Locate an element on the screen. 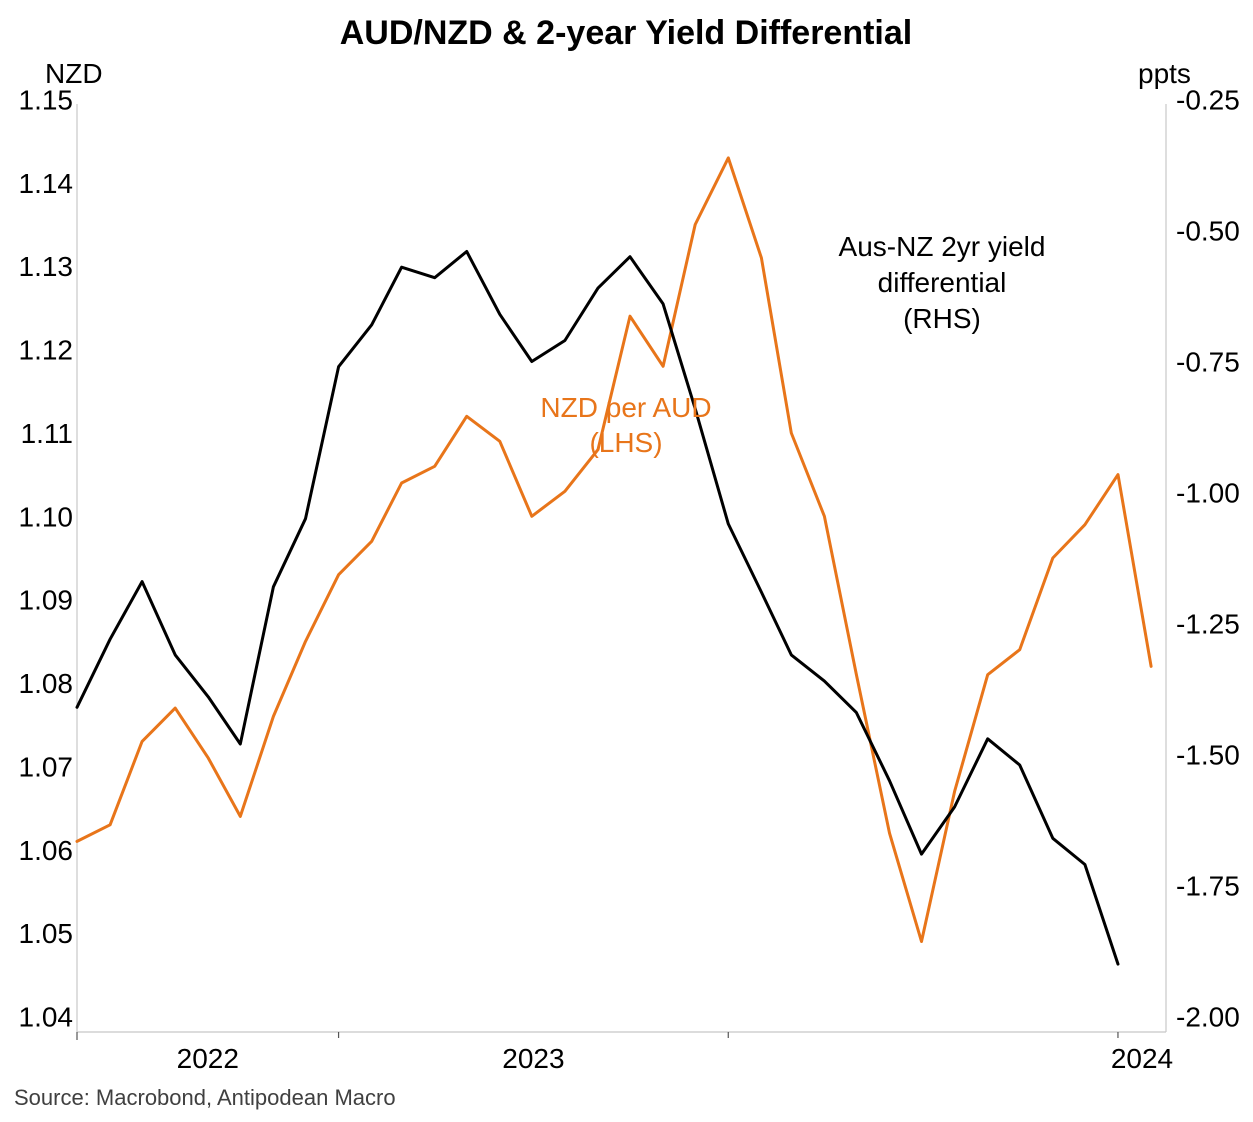  annotation-nzd-line2: (LHS) is located at coordinates (625, 442).